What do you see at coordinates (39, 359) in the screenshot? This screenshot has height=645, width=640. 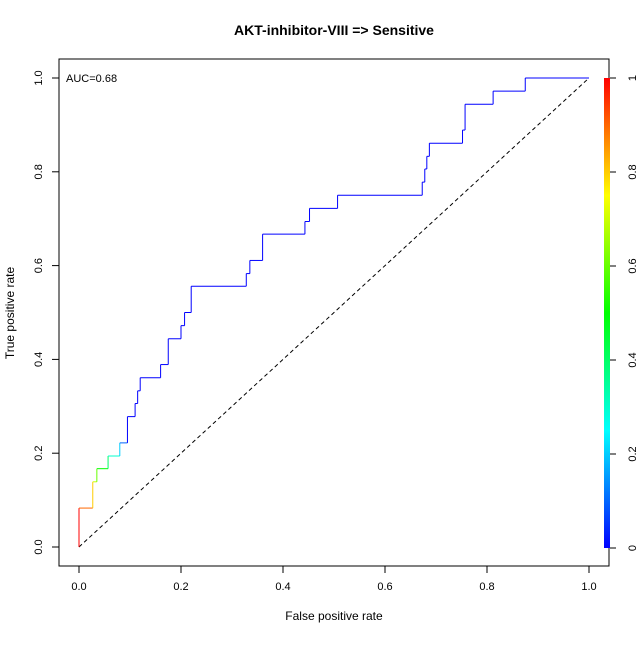 I see `y-tick-label: 0.4` at bounding box center [39, 359].